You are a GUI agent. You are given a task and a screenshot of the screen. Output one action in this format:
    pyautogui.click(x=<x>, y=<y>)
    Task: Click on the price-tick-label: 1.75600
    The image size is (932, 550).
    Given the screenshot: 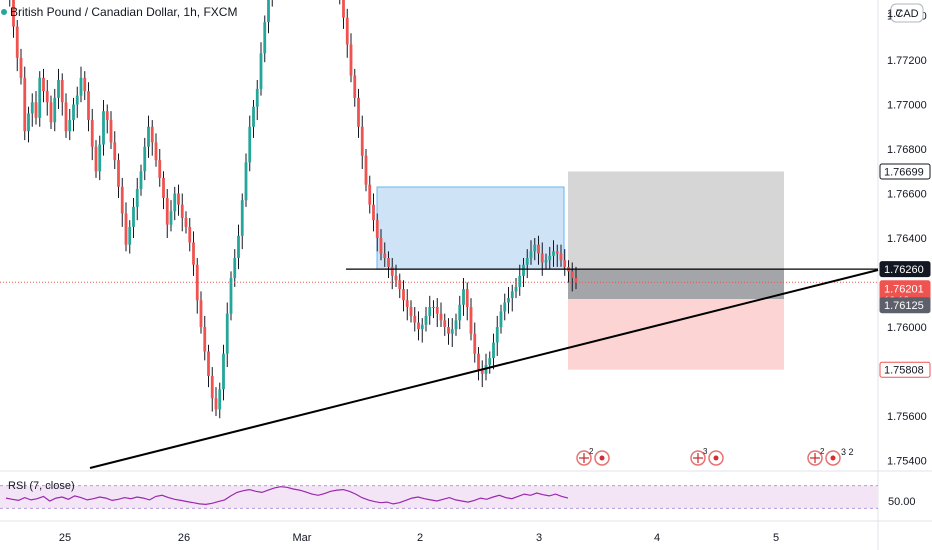 What is the action you would take?
    pyautogui.click(x=907, y=417)
    